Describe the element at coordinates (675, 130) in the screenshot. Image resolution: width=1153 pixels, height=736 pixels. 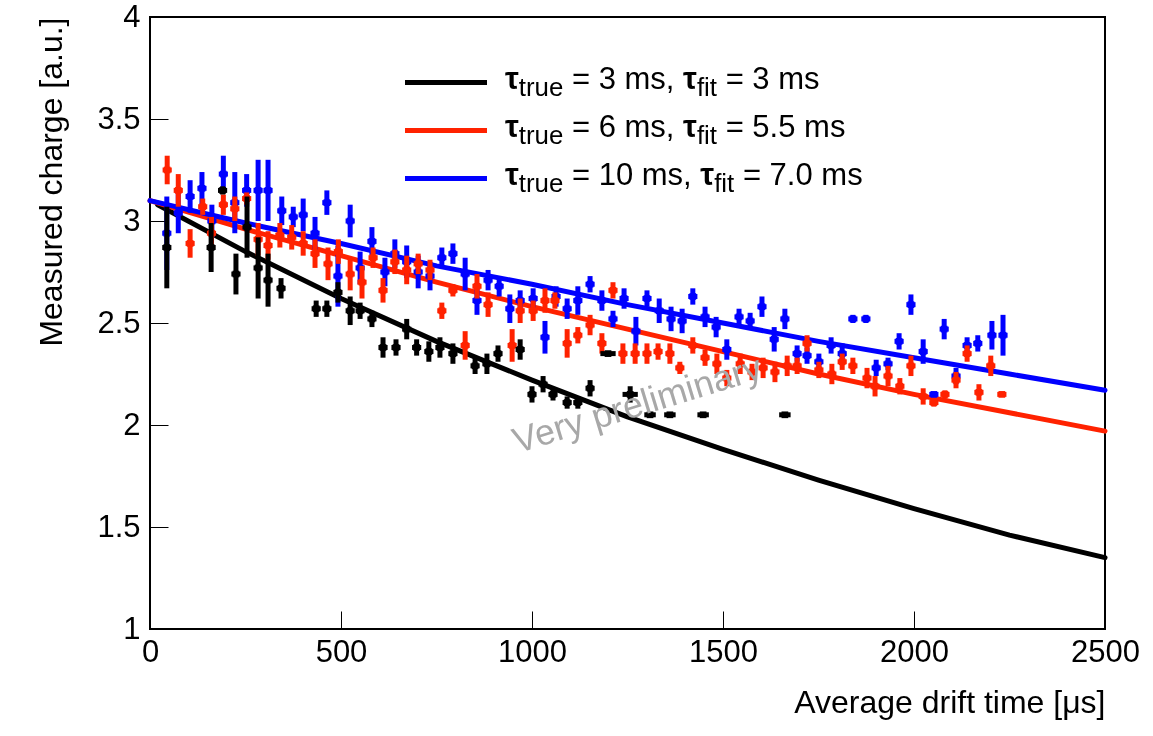
I see `legend-label: τ$_{true}$ = 6 ms, τ$_{fit}$ = 5.5 ms` at that location.